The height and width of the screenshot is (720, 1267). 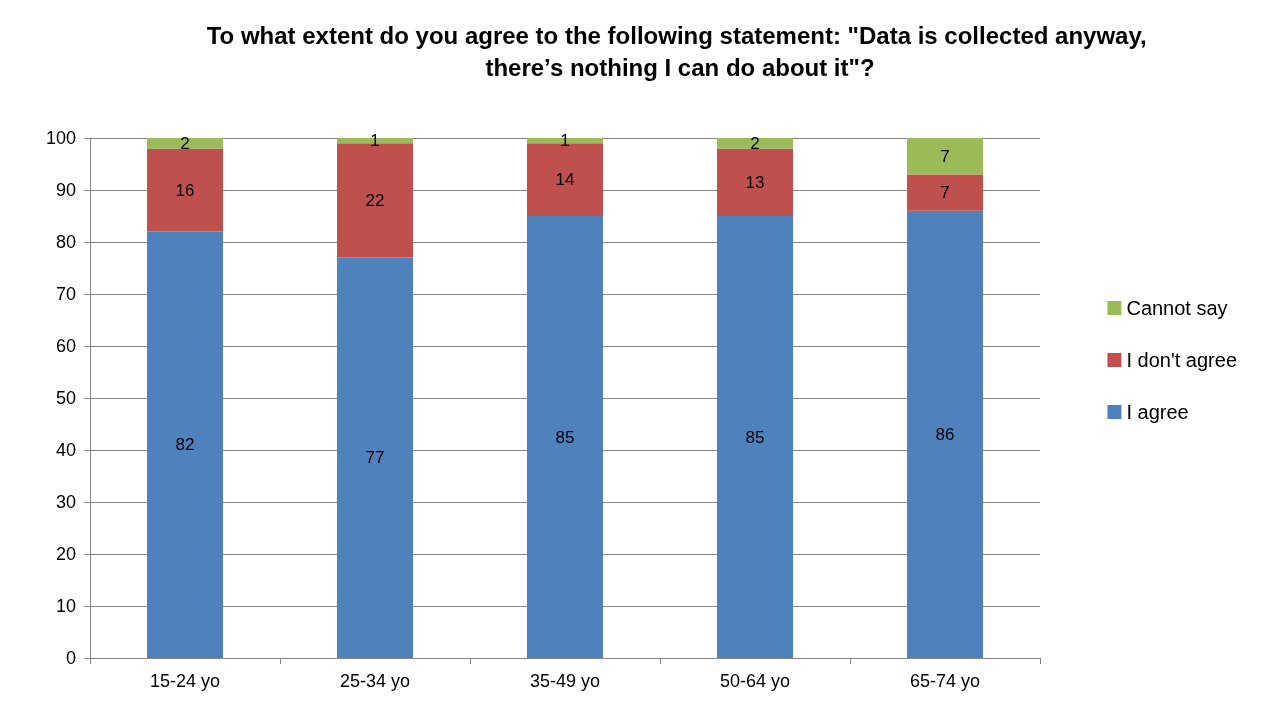 What do you see at coordinates (185, 681) in the screenshot?
I see `x-tick-label: 15-24 yo` at bounding box center [185, 681].